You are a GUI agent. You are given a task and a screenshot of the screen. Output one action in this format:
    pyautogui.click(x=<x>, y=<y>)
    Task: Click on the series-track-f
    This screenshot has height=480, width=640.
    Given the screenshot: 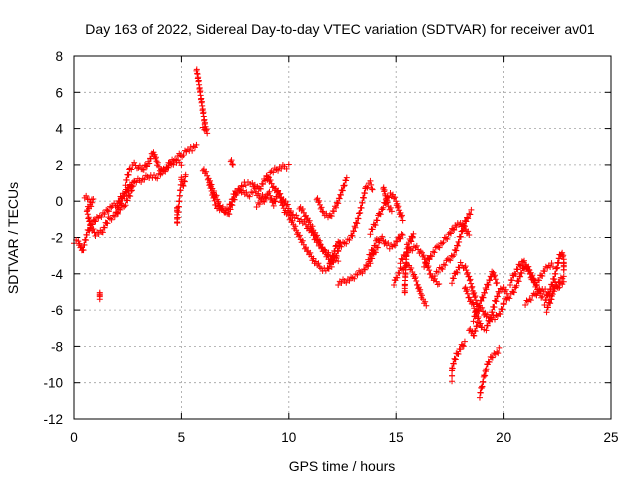 What is the action you would take?
    pyautogui.click(x=181, y=198)
    